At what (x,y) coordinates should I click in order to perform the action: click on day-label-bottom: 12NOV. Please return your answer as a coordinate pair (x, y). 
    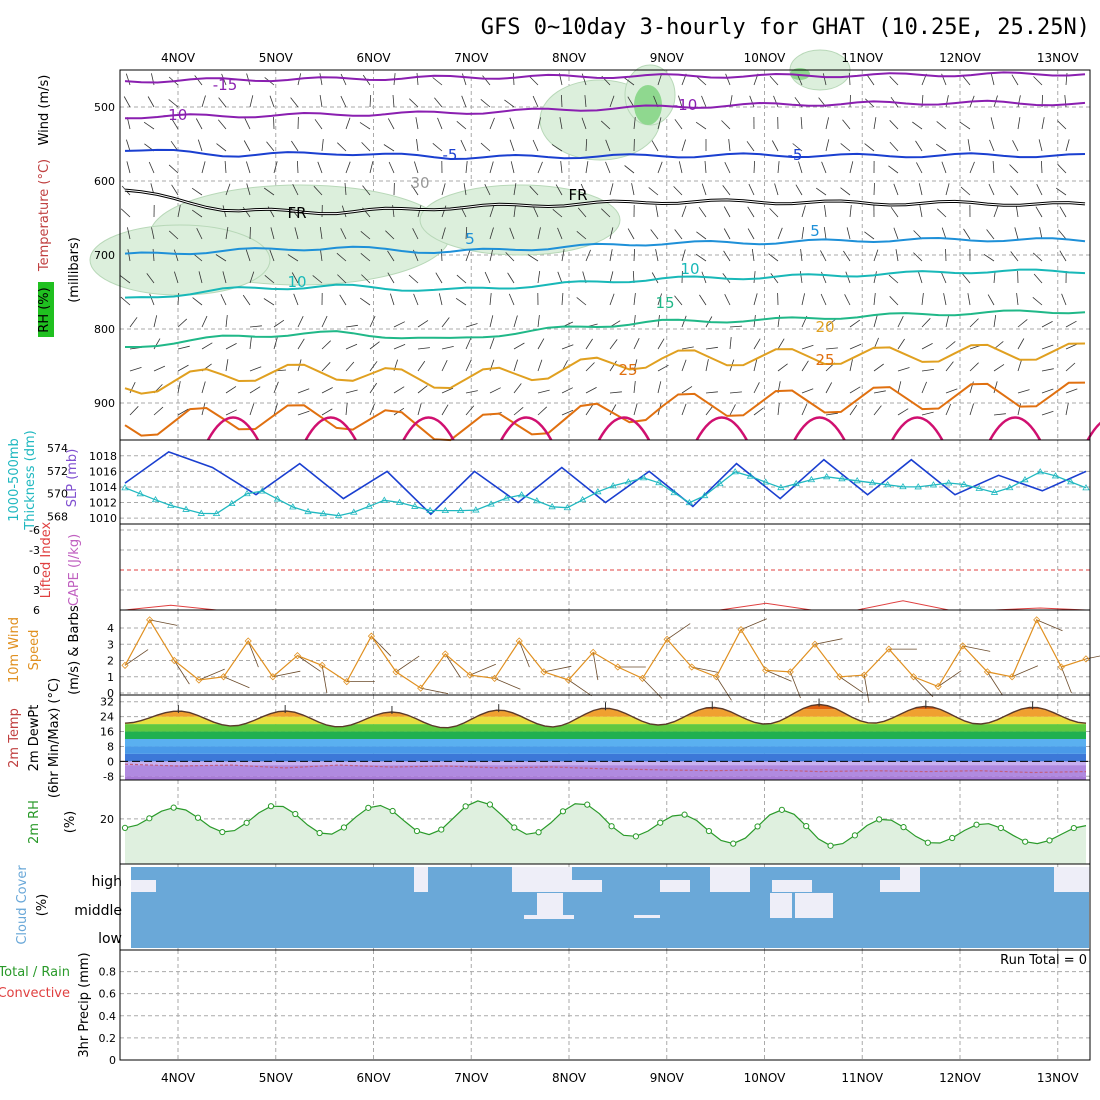
    Looking at the image, I should click on (960, 1078).